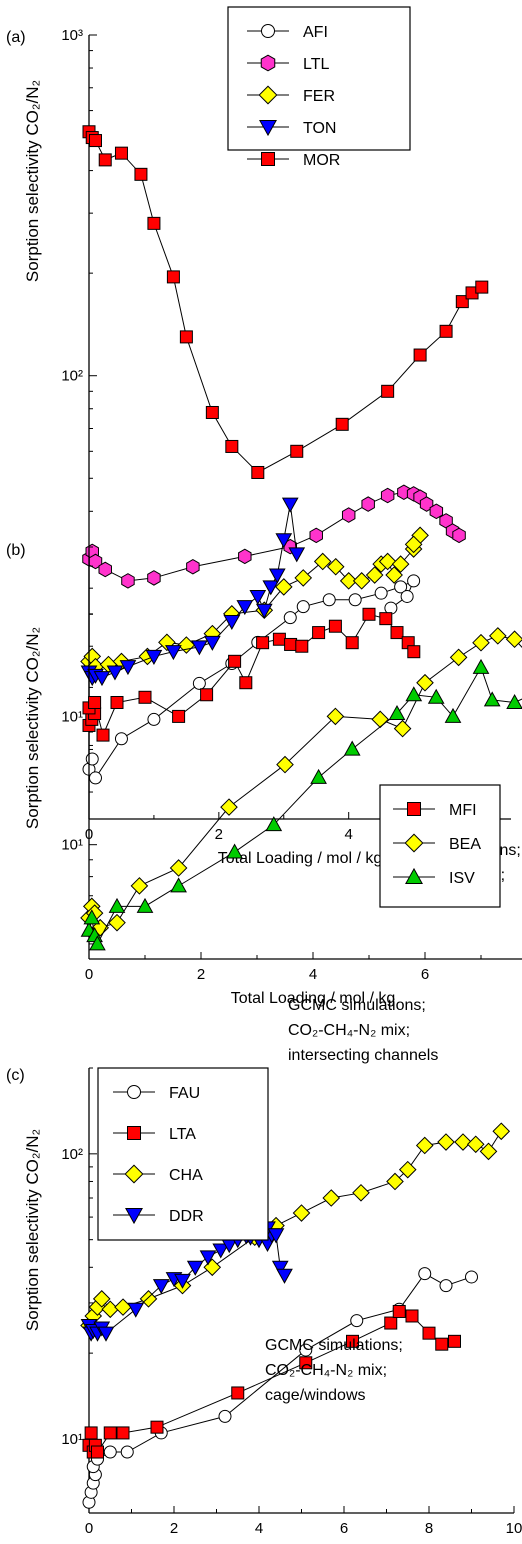 The width and height of the screenshot is (522, 1544). What do you see at coordinates (15, 1075) in the screenshot?
I see `panel-label: (c)` at bounding box center [15, 1075].